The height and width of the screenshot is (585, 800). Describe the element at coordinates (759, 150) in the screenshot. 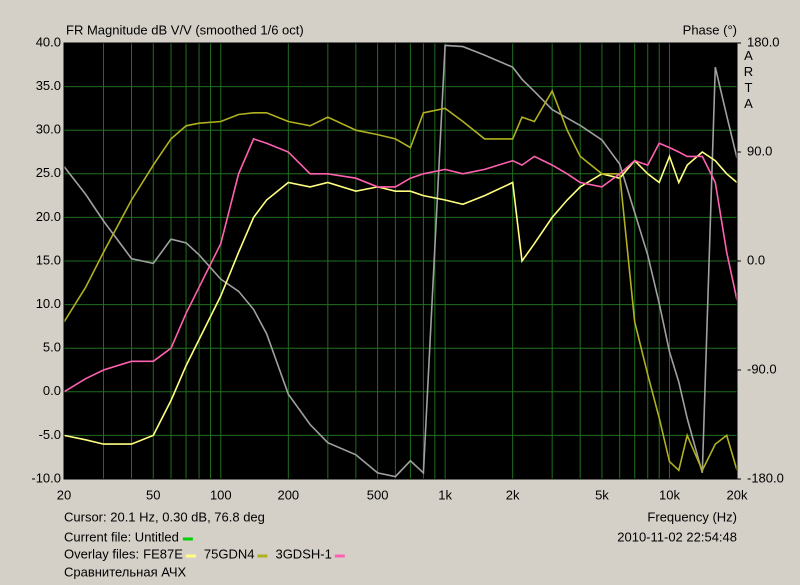

I see `y2-tick-label: 90.0` at that location.